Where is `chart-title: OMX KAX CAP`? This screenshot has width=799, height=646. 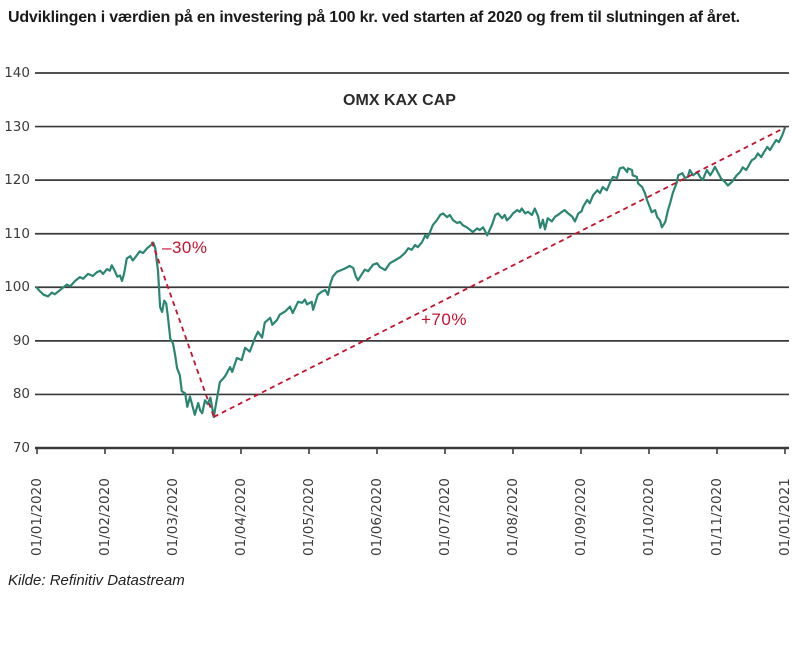
chart-title: OMX KAX CAP is located at coordinates (399, 100).